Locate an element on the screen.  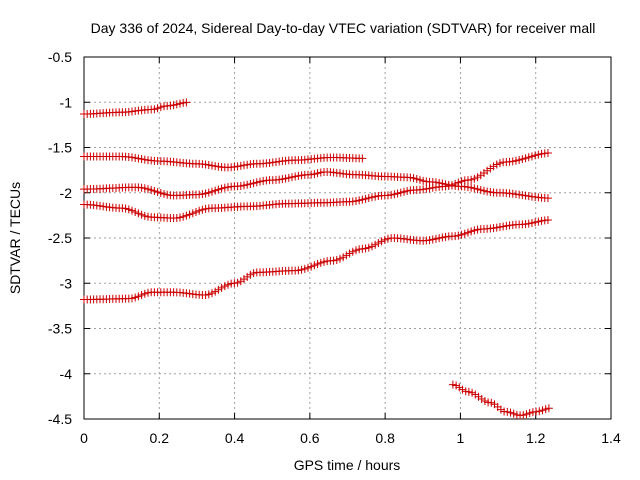
y-tick-label: -2.5 is located at coordinates (60, 238).